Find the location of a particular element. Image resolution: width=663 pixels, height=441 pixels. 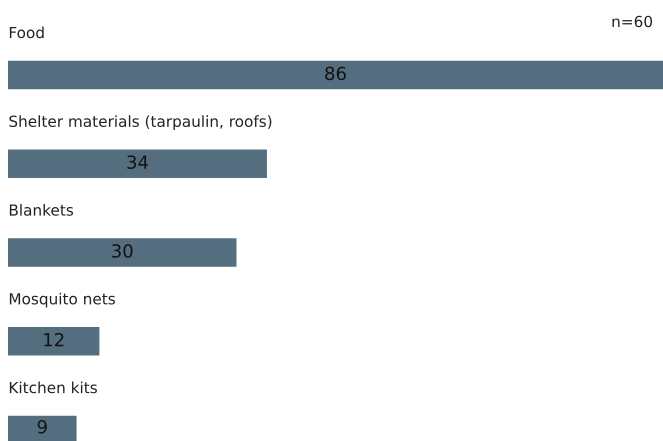

data-label: 34 is located at coordinates (137, 162).